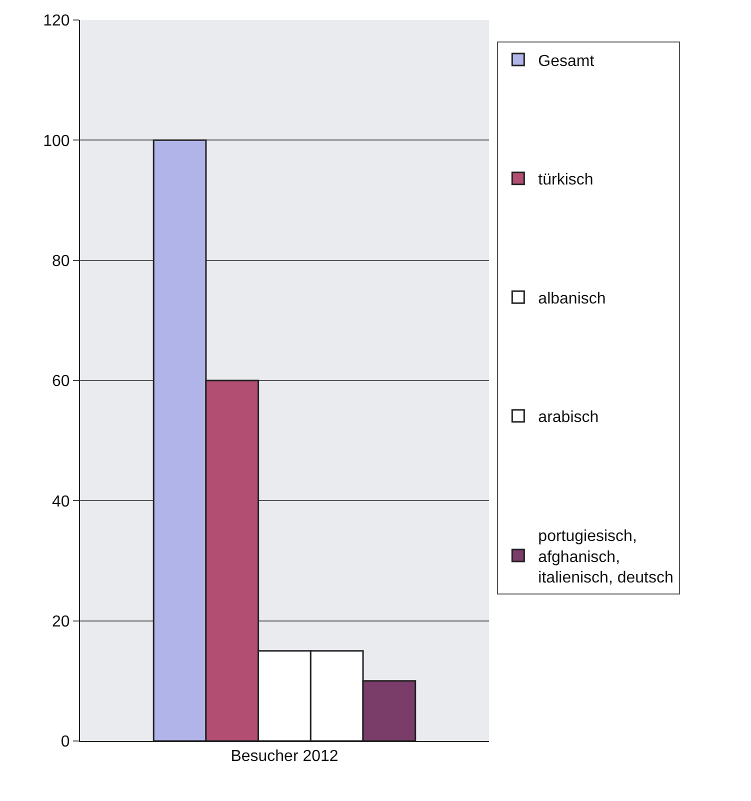 The height and width of the screenshot is (801, 751). Describe the element at coordinates (65, 742) in the screenshot. I see `y-tick-label: 0` at that location.